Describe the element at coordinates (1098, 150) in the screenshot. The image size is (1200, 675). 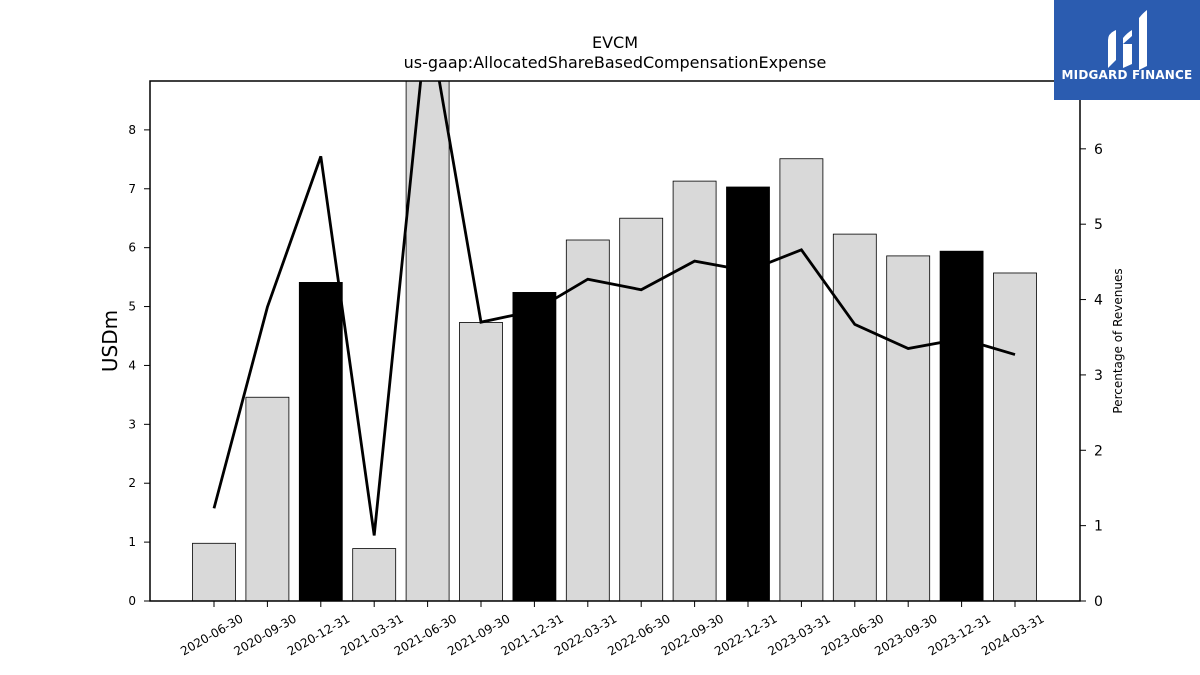
I see `right-tick-label: 6` at that location.